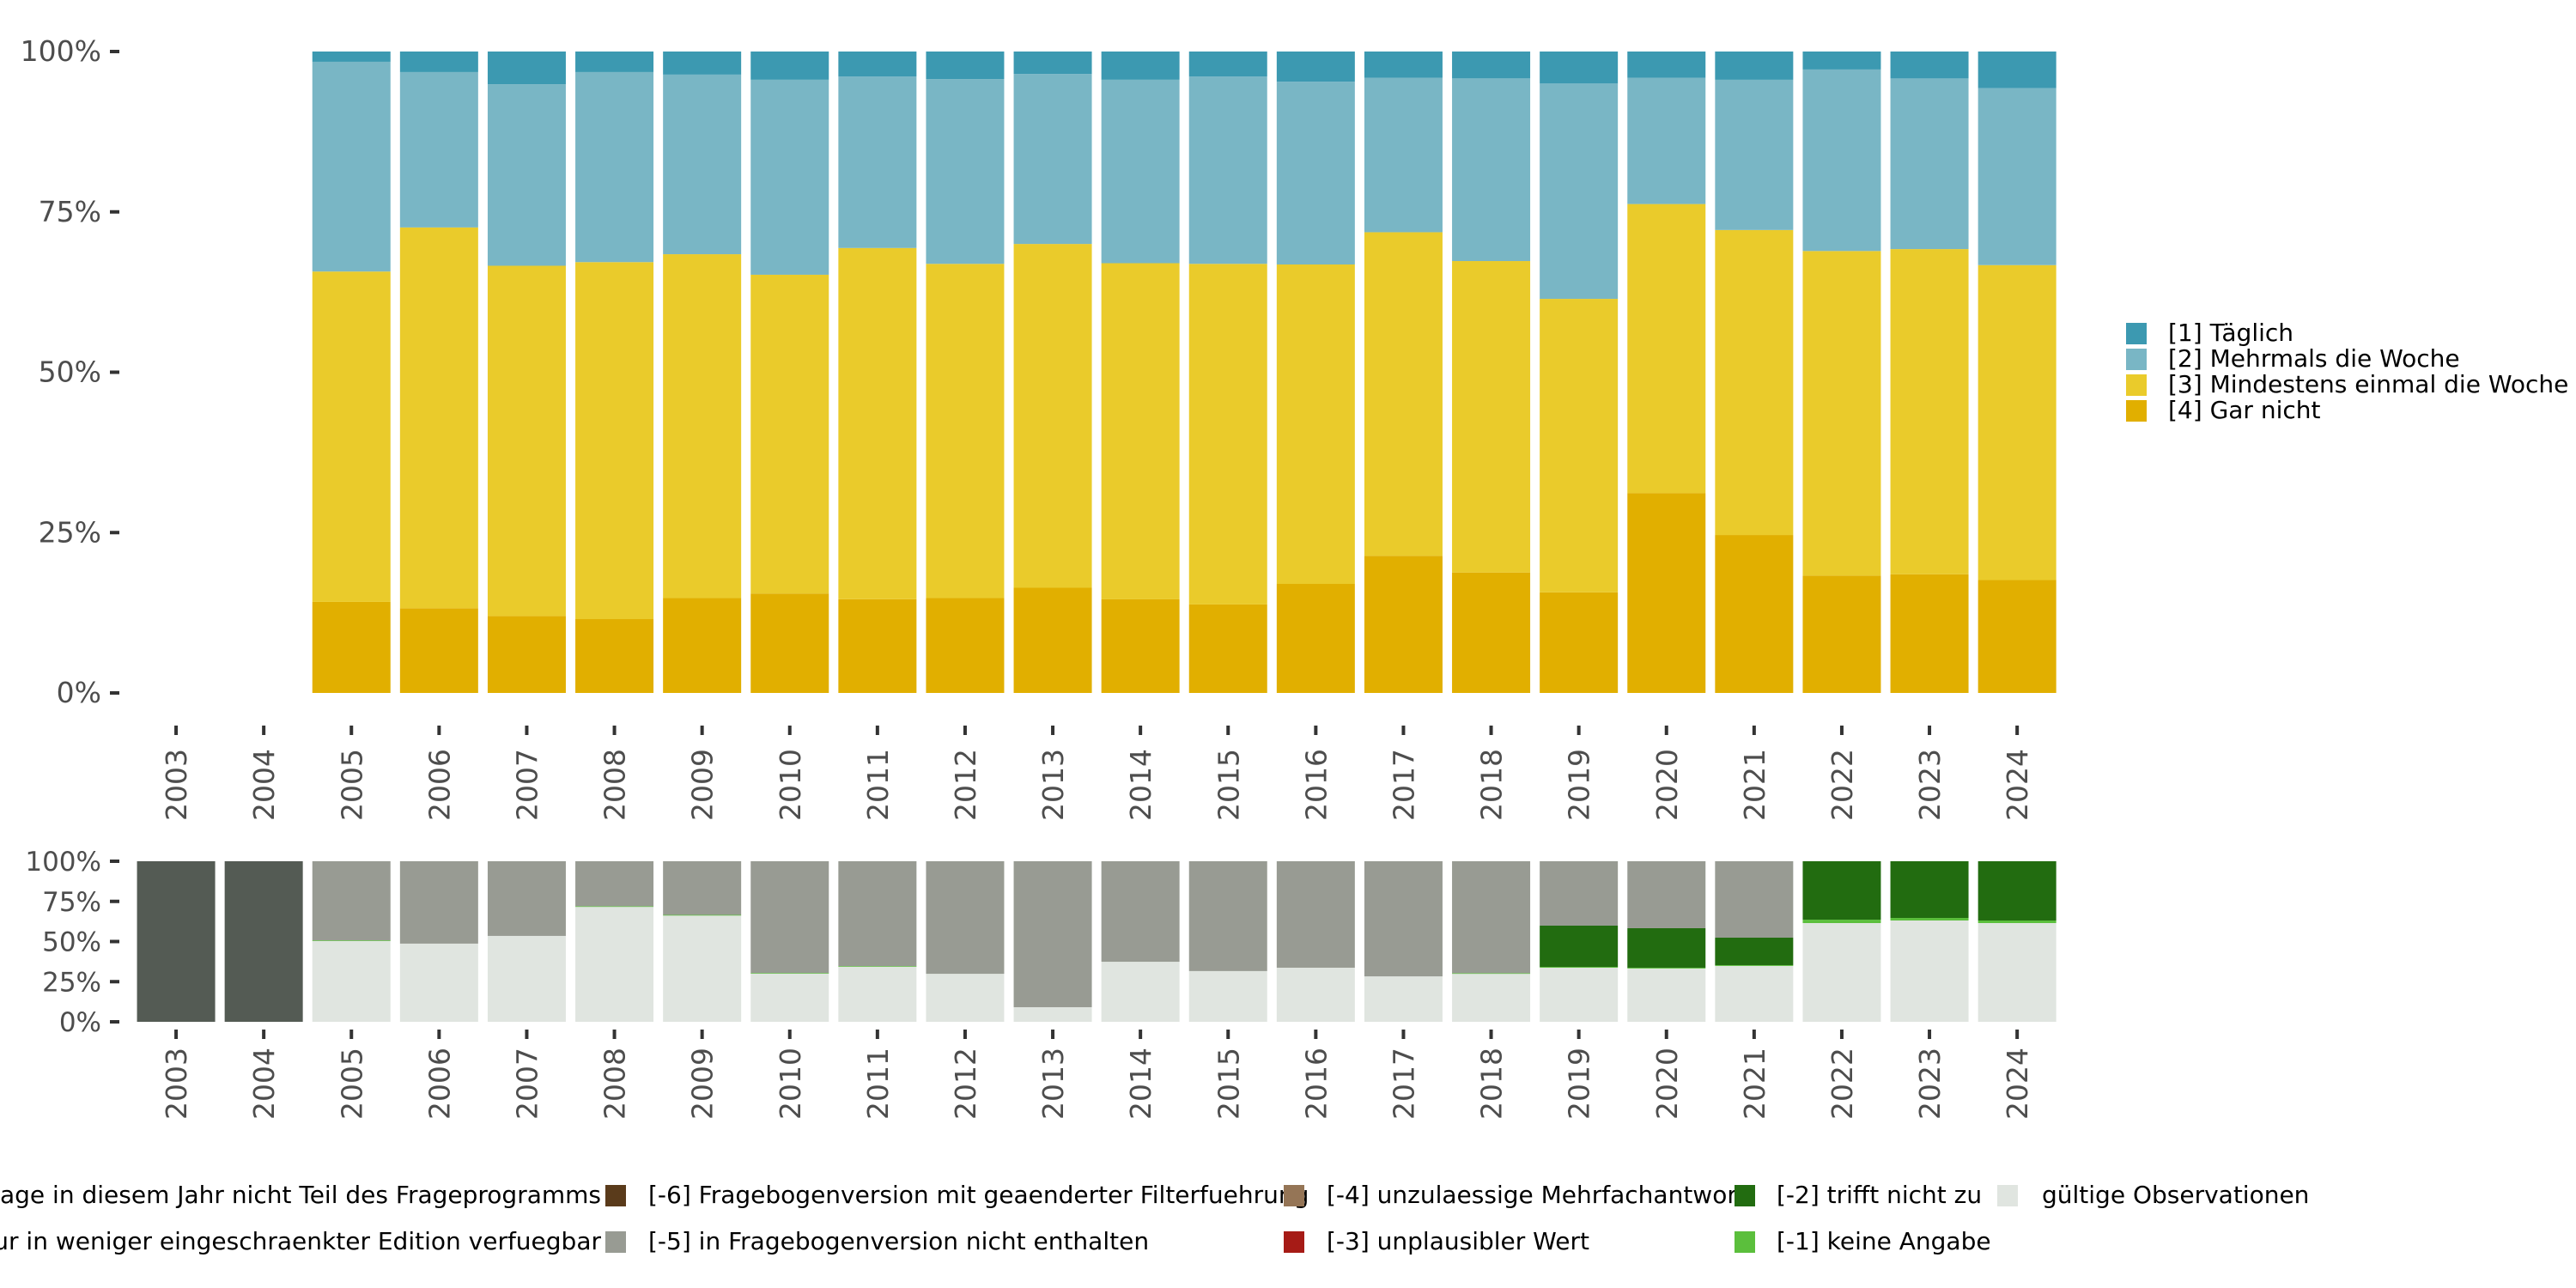 This screenshot has width=2576, height=1288. I want to click on bar-segment-2020-1-keine-angabe, so click(1667, 968).